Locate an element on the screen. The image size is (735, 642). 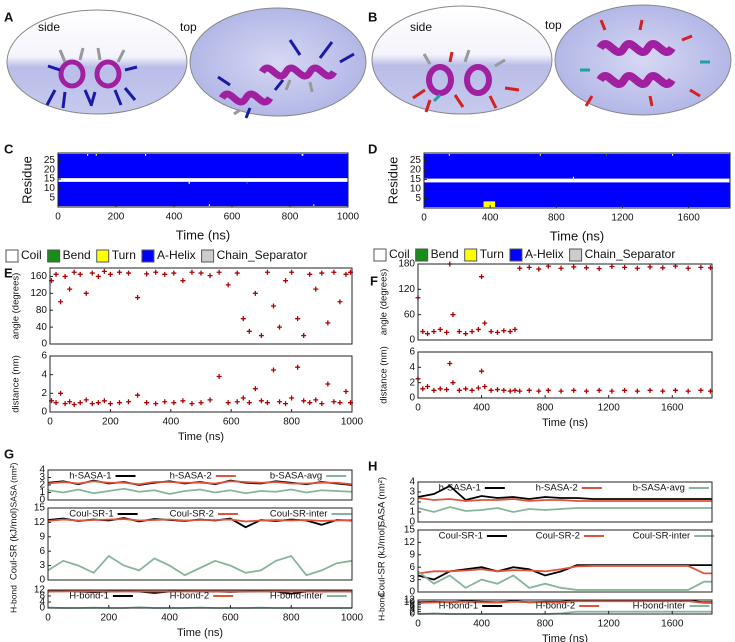
legend-label: Coul-SR-1 is located at coordinates (91, 514).